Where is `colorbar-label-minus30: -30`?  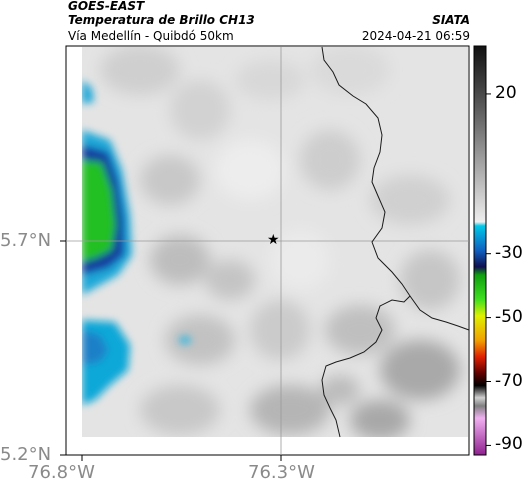
colorbar-label-minus30: -30 is located at coordinates (509, 252).